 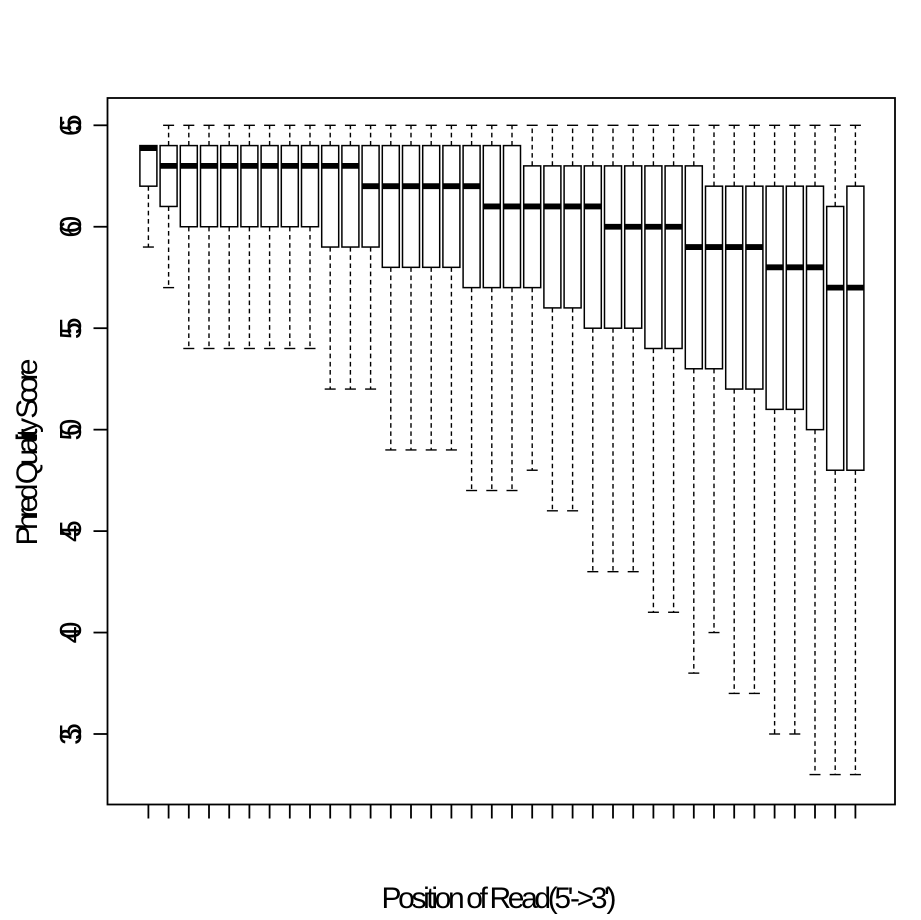 What do you see at coordinates (70, 633) in the screenshot?
I see `y-tick-label-40: 40` at bounding box center [70, 633].